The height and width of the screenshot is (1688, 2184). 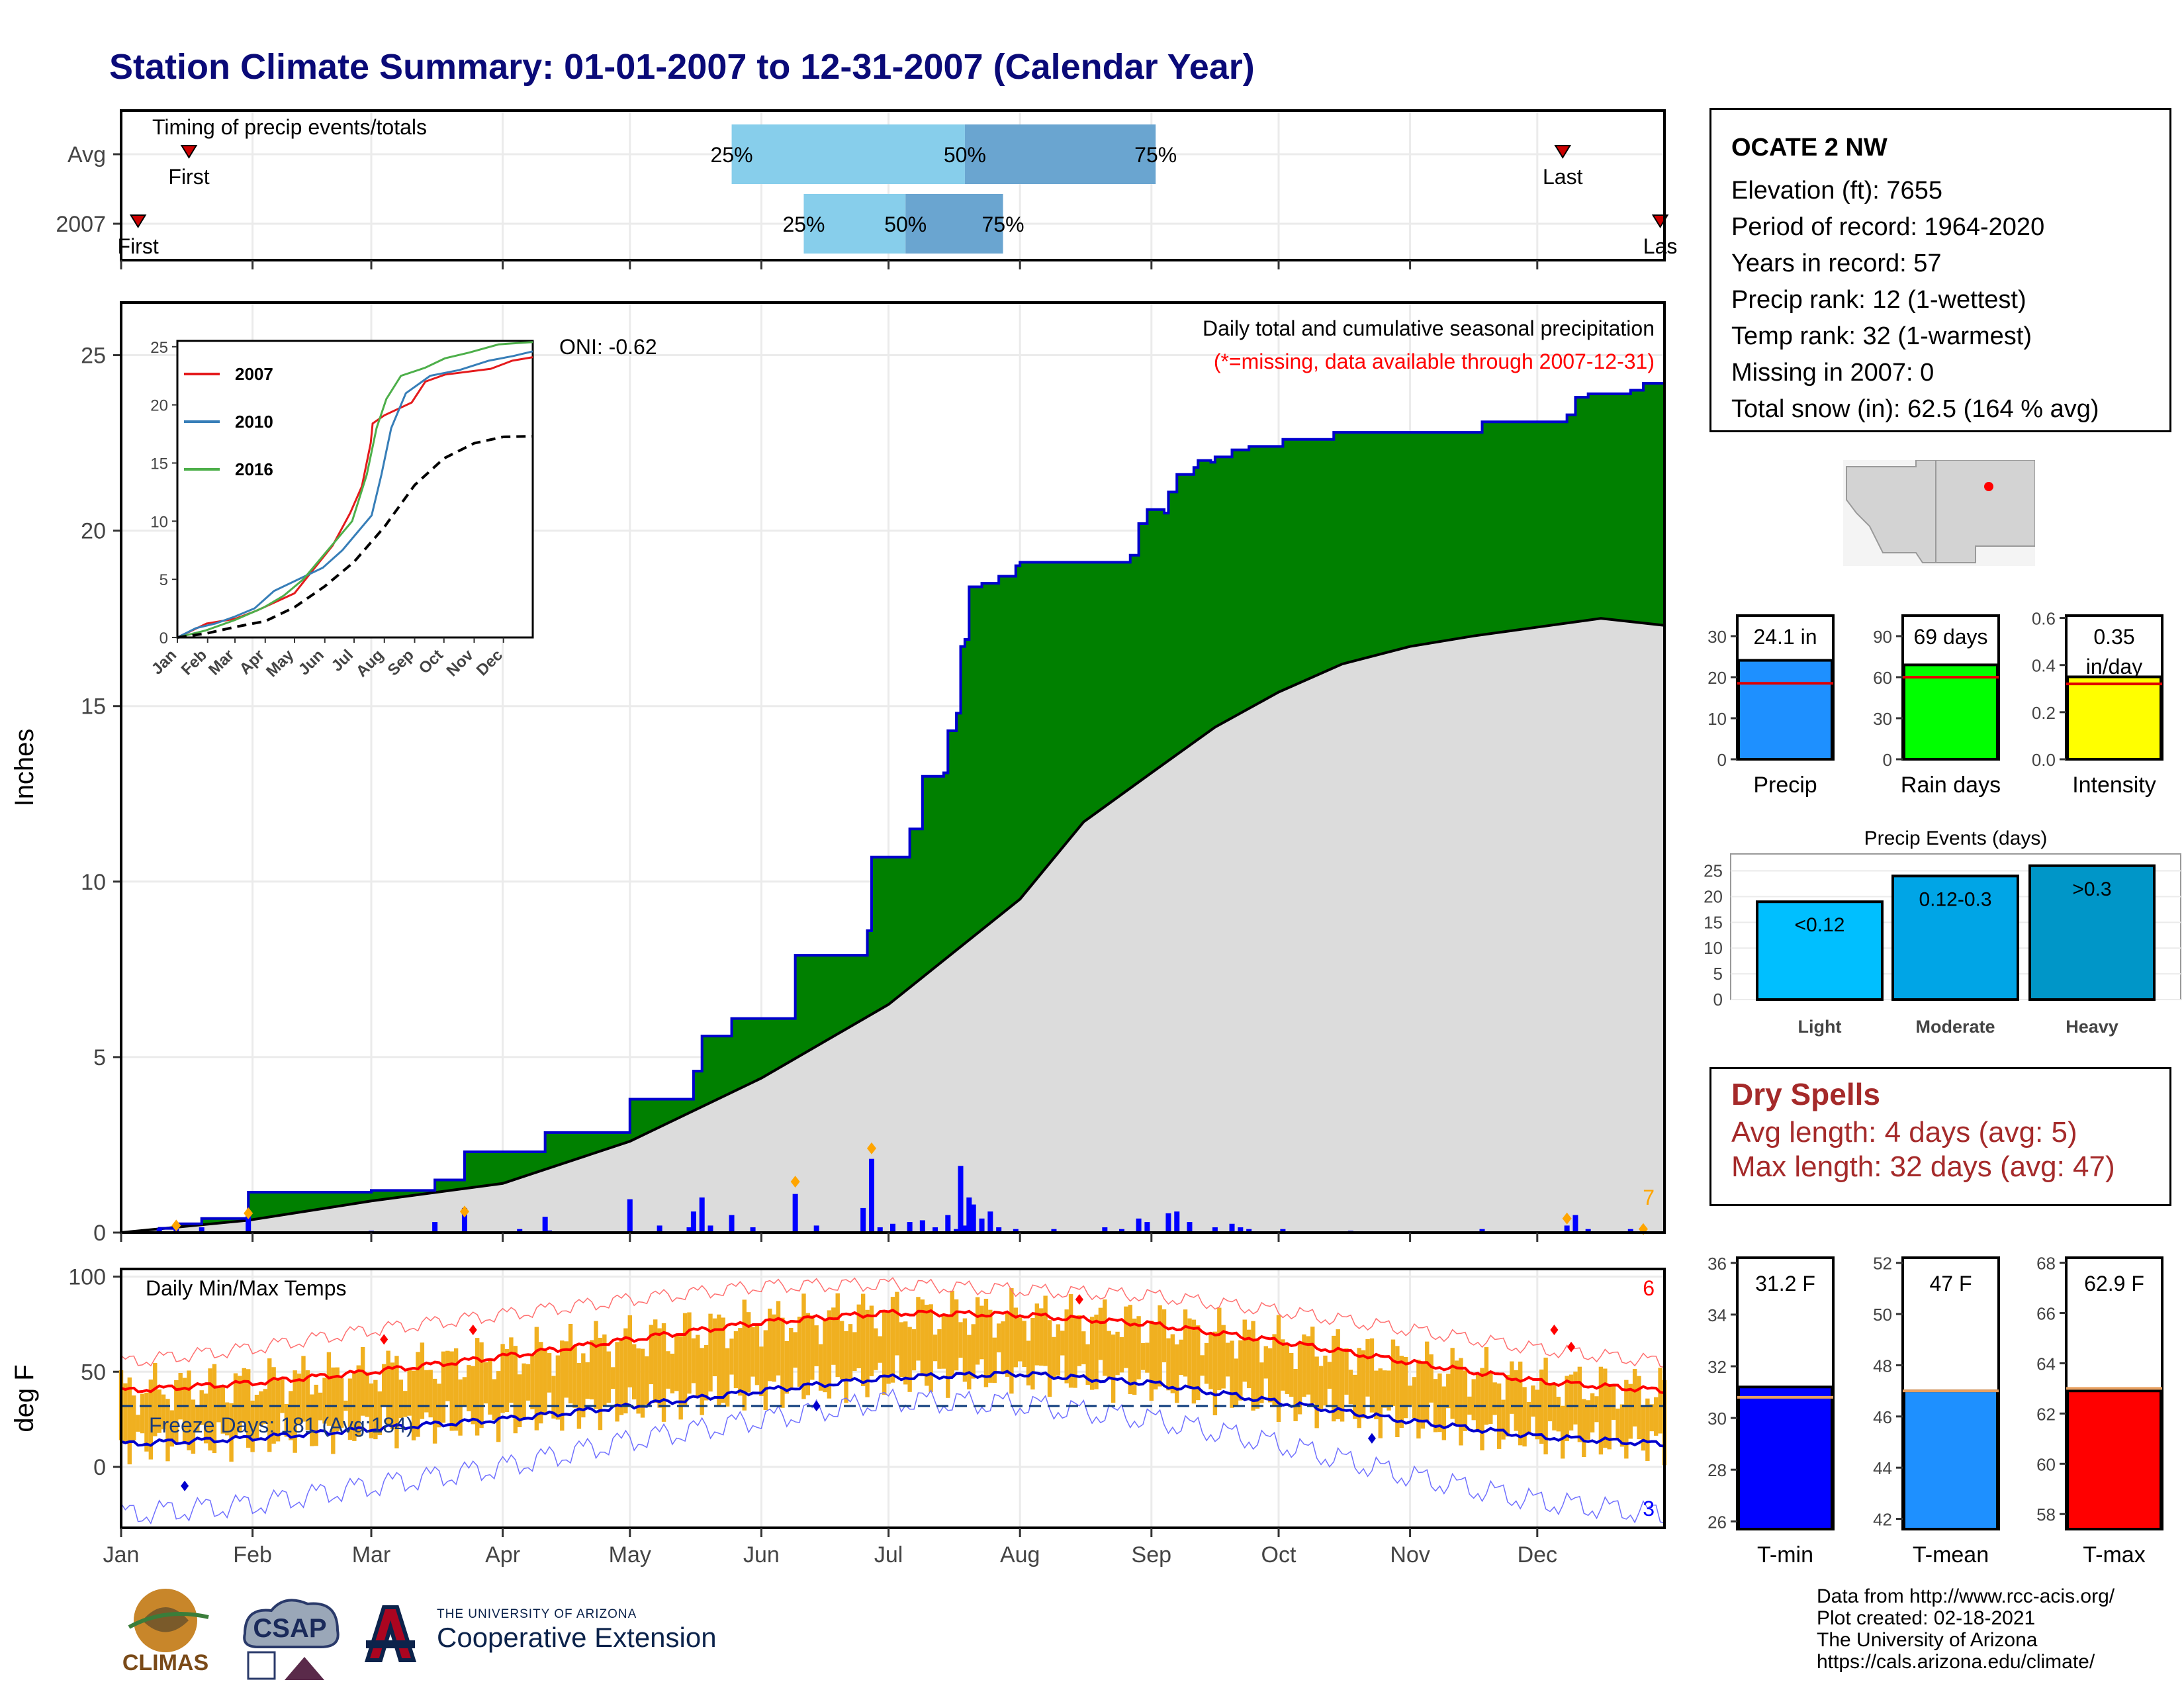 I want to click on summary-bar-ytick-label: 30, so click(x=1717, y=637).